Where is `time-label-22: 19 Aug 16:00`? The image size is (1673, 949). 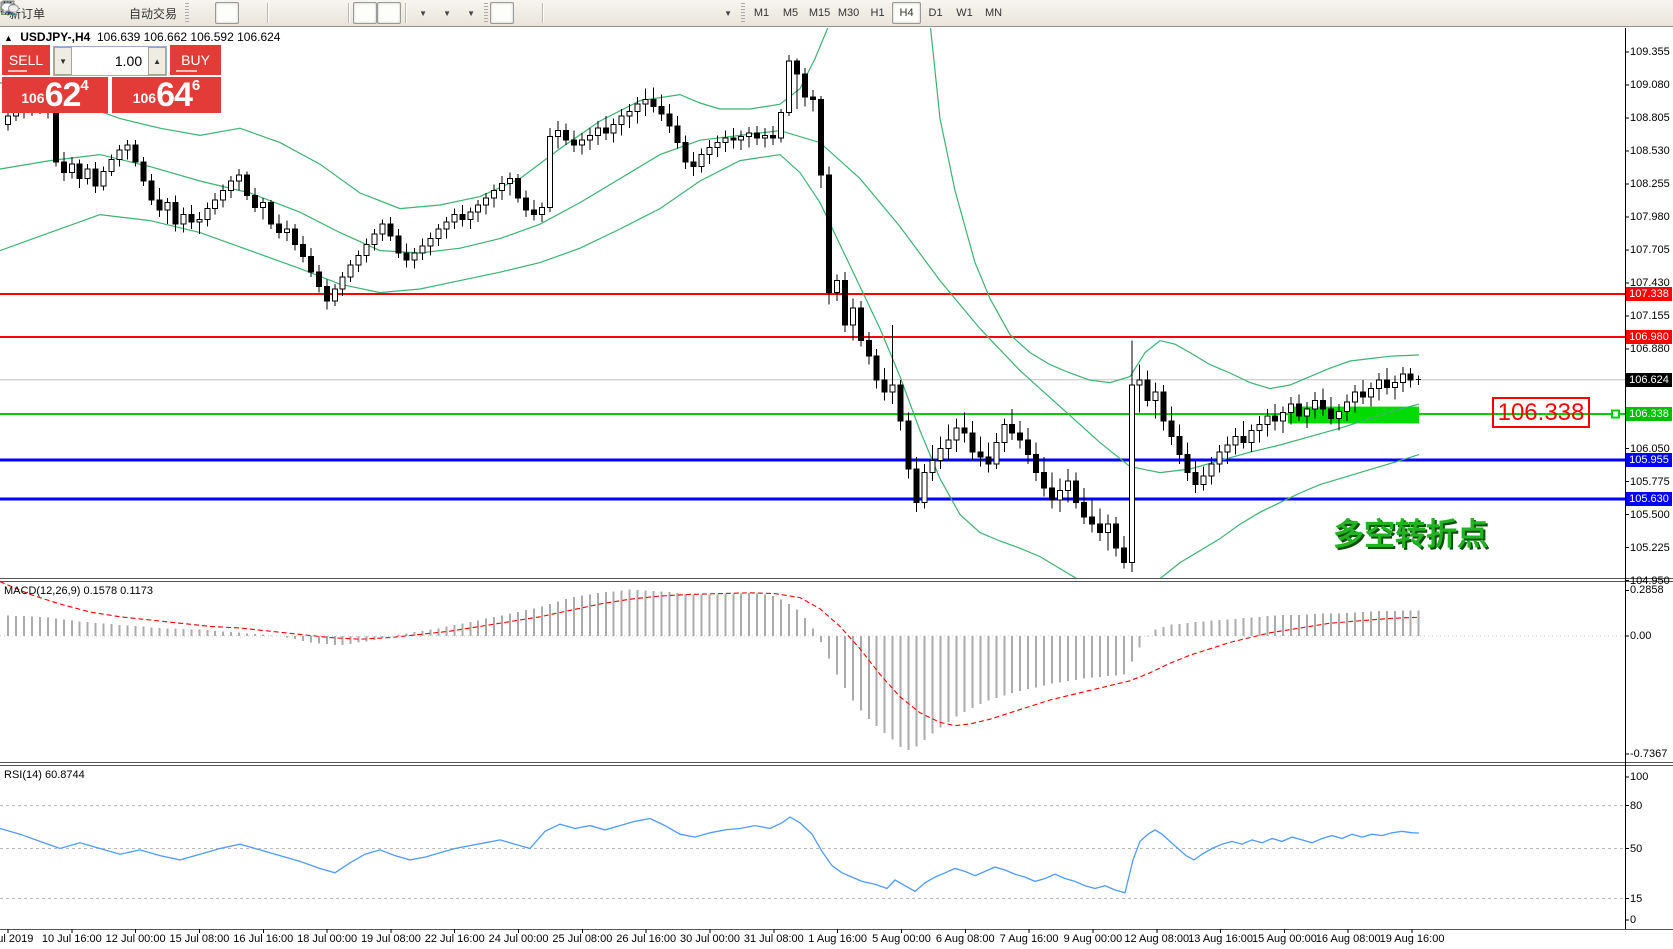
time-label-22: 19 Aug 16:00 is located at coordinates (1412, 939).